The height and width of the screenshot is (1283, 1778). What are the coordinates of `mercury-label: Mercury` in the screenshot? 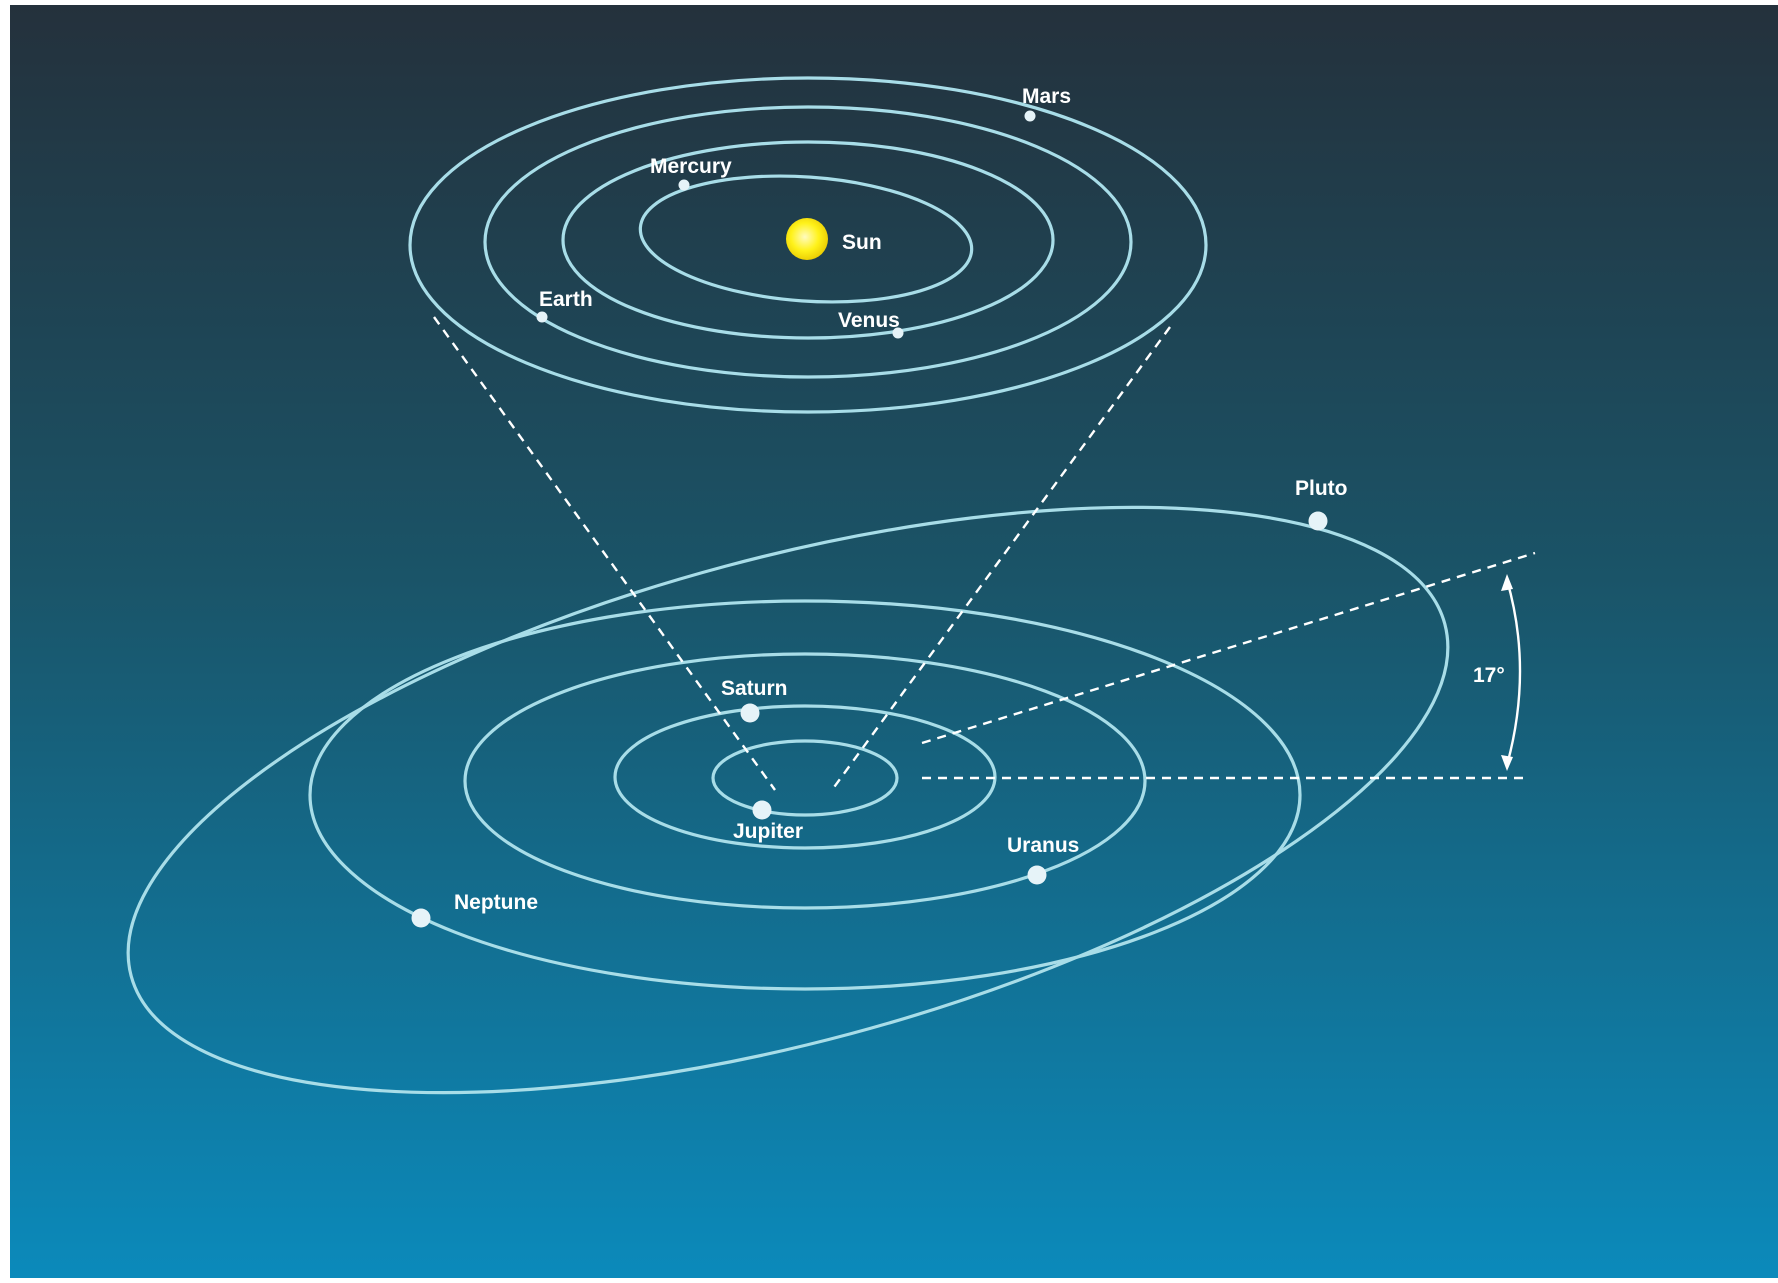 It's located at (691, 166).